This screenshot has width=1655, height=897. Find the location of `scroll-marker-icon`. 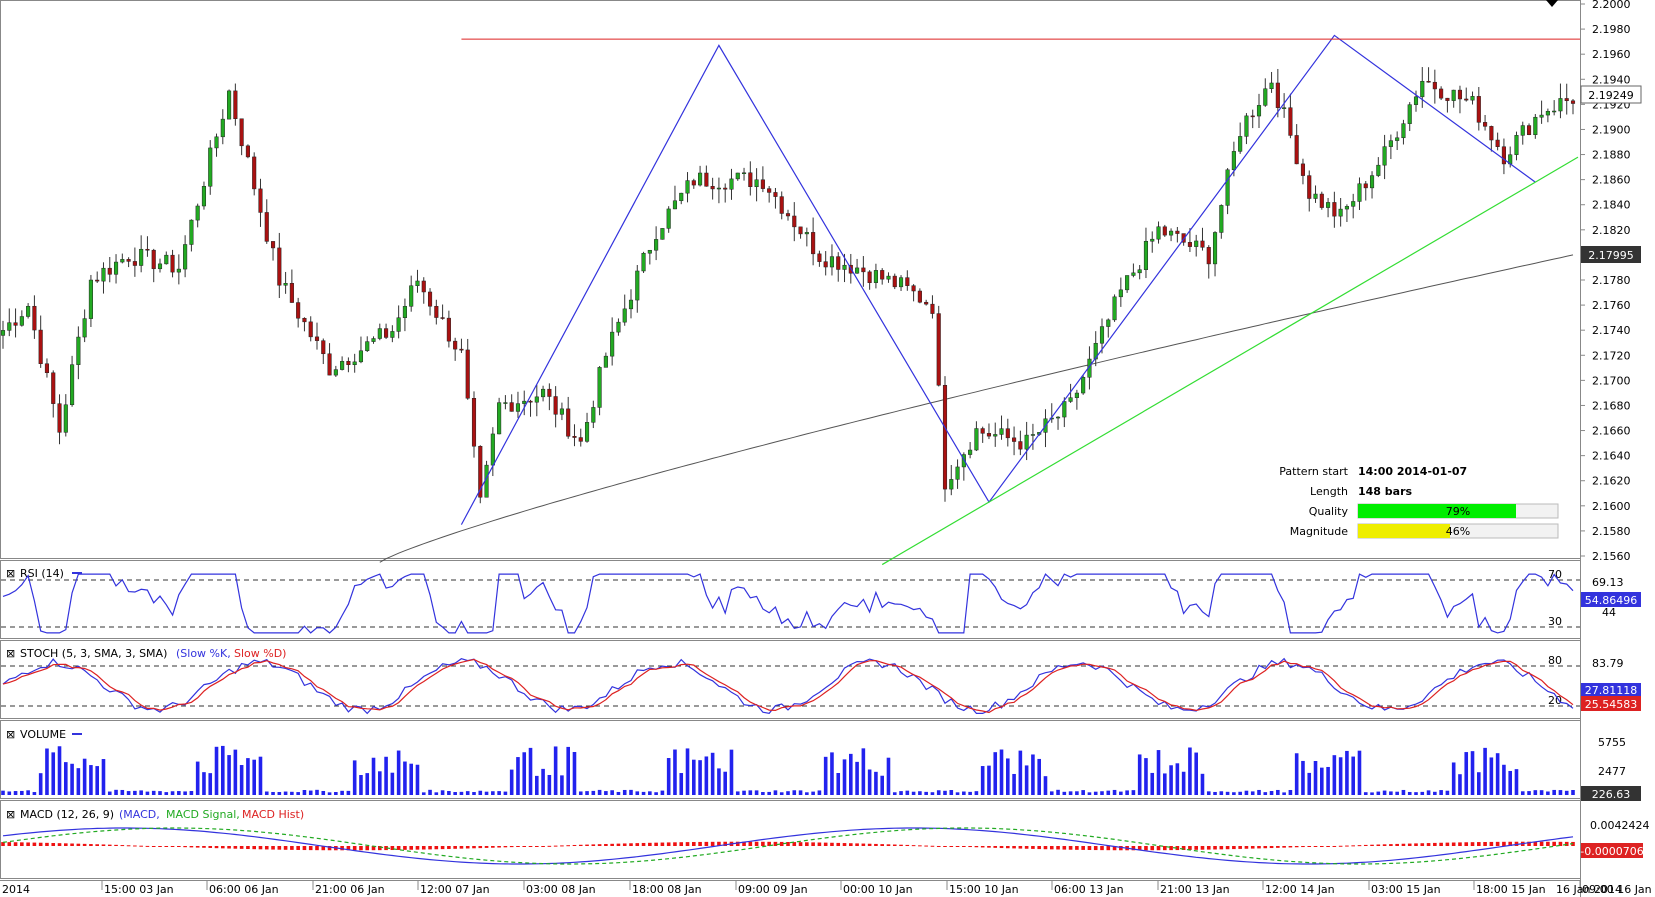

scroll-marker-icon is located at coordinates (1552, 3).